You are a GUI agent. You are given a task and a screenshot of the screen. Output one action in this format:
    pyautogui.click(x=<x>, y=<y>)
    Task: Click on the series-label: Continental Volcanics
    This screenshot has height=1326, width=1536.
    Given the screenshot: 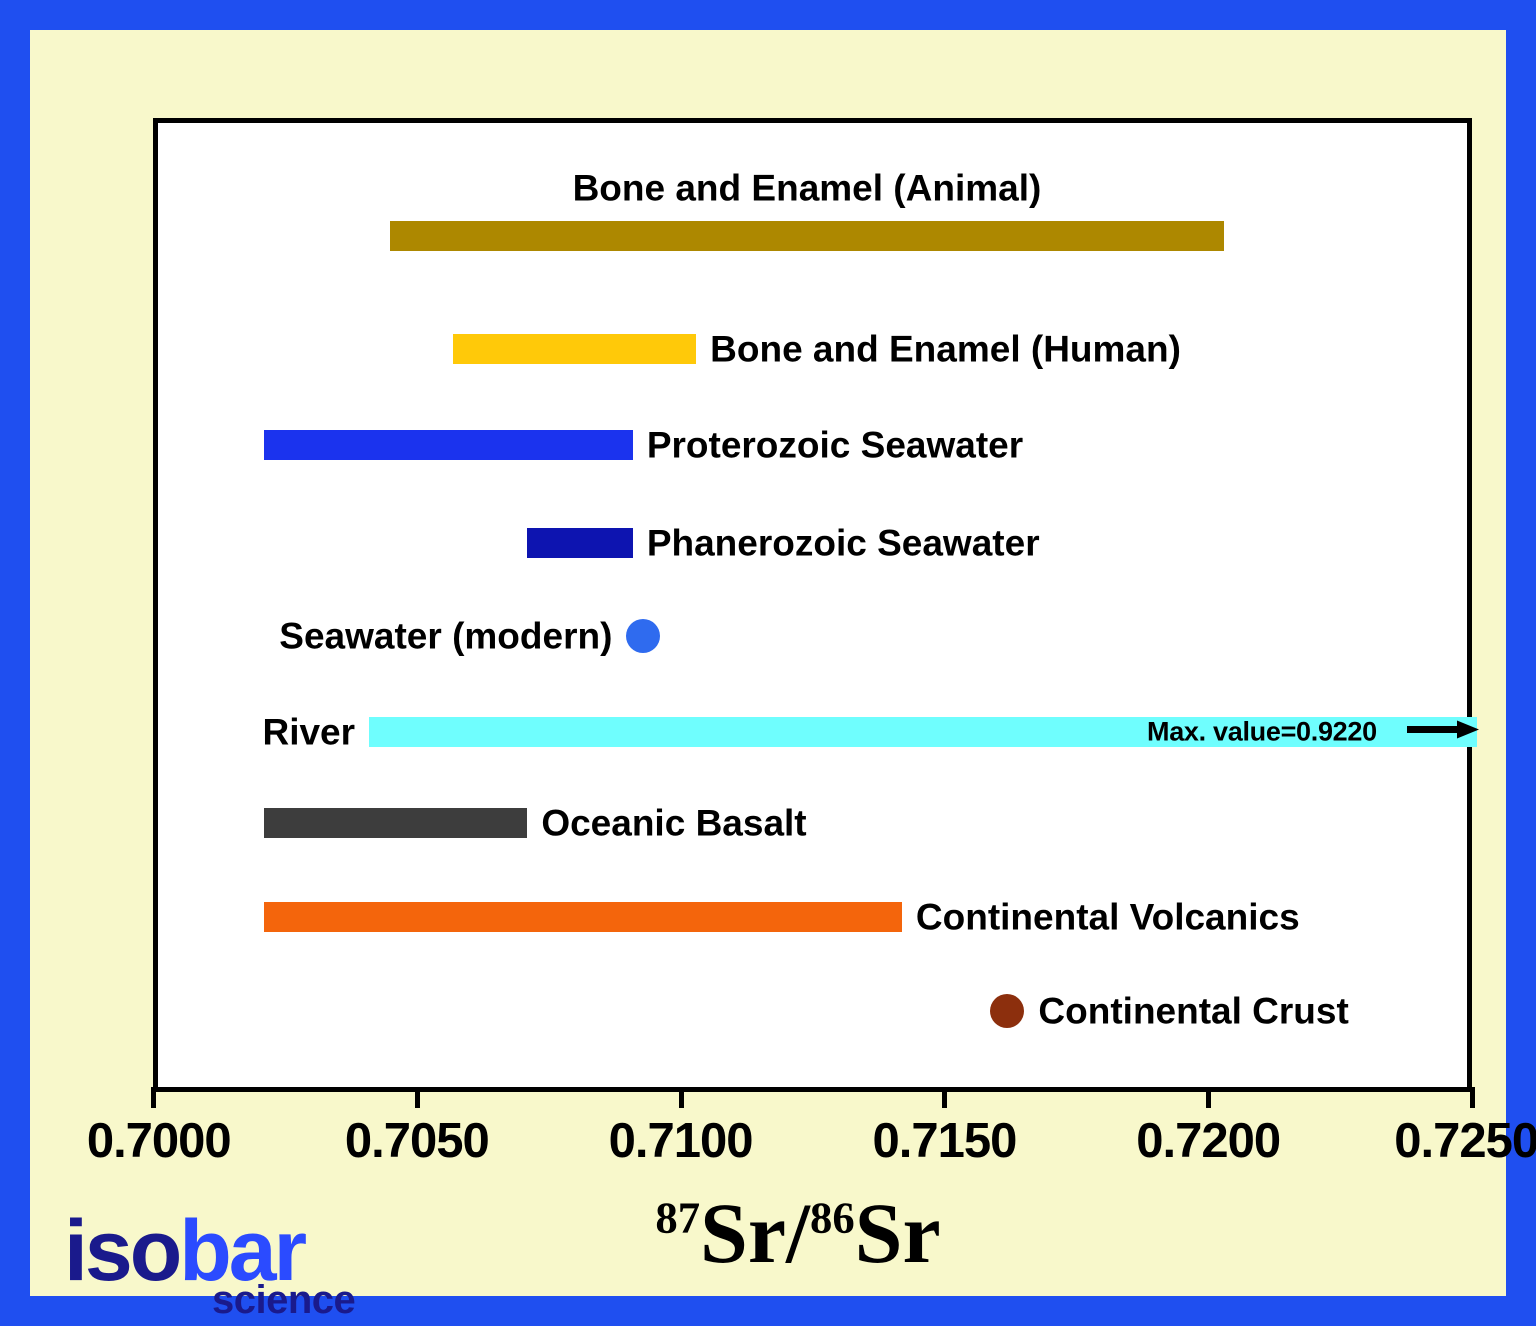 What is the action you would take?
    pyautogui.click(x=1107, y=917)
    